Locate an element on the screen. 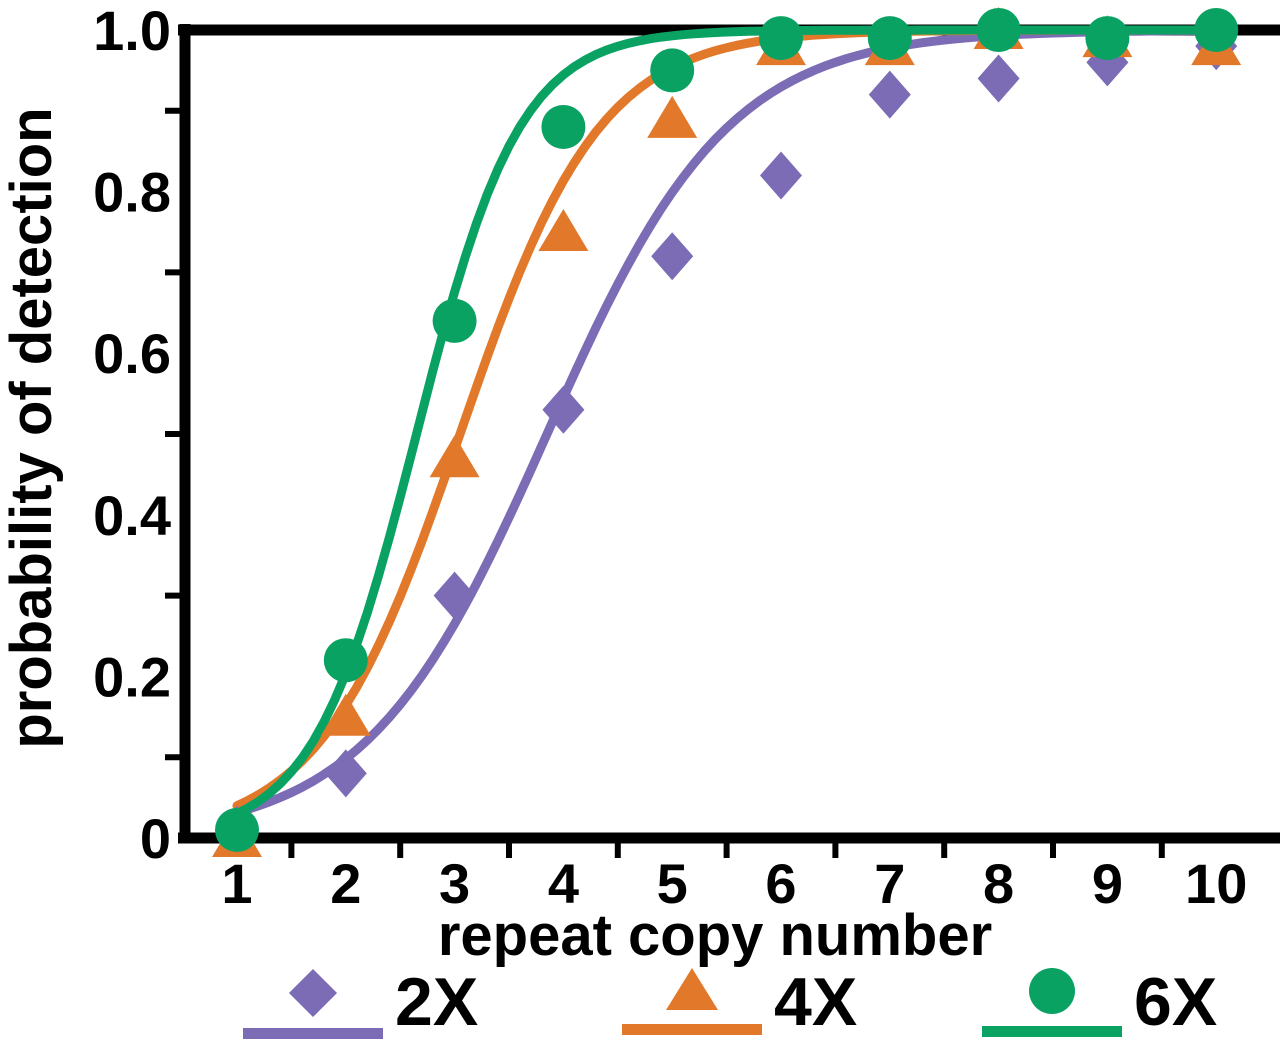  legend-label-2x: 2X is located at coordinates (437, 1002).